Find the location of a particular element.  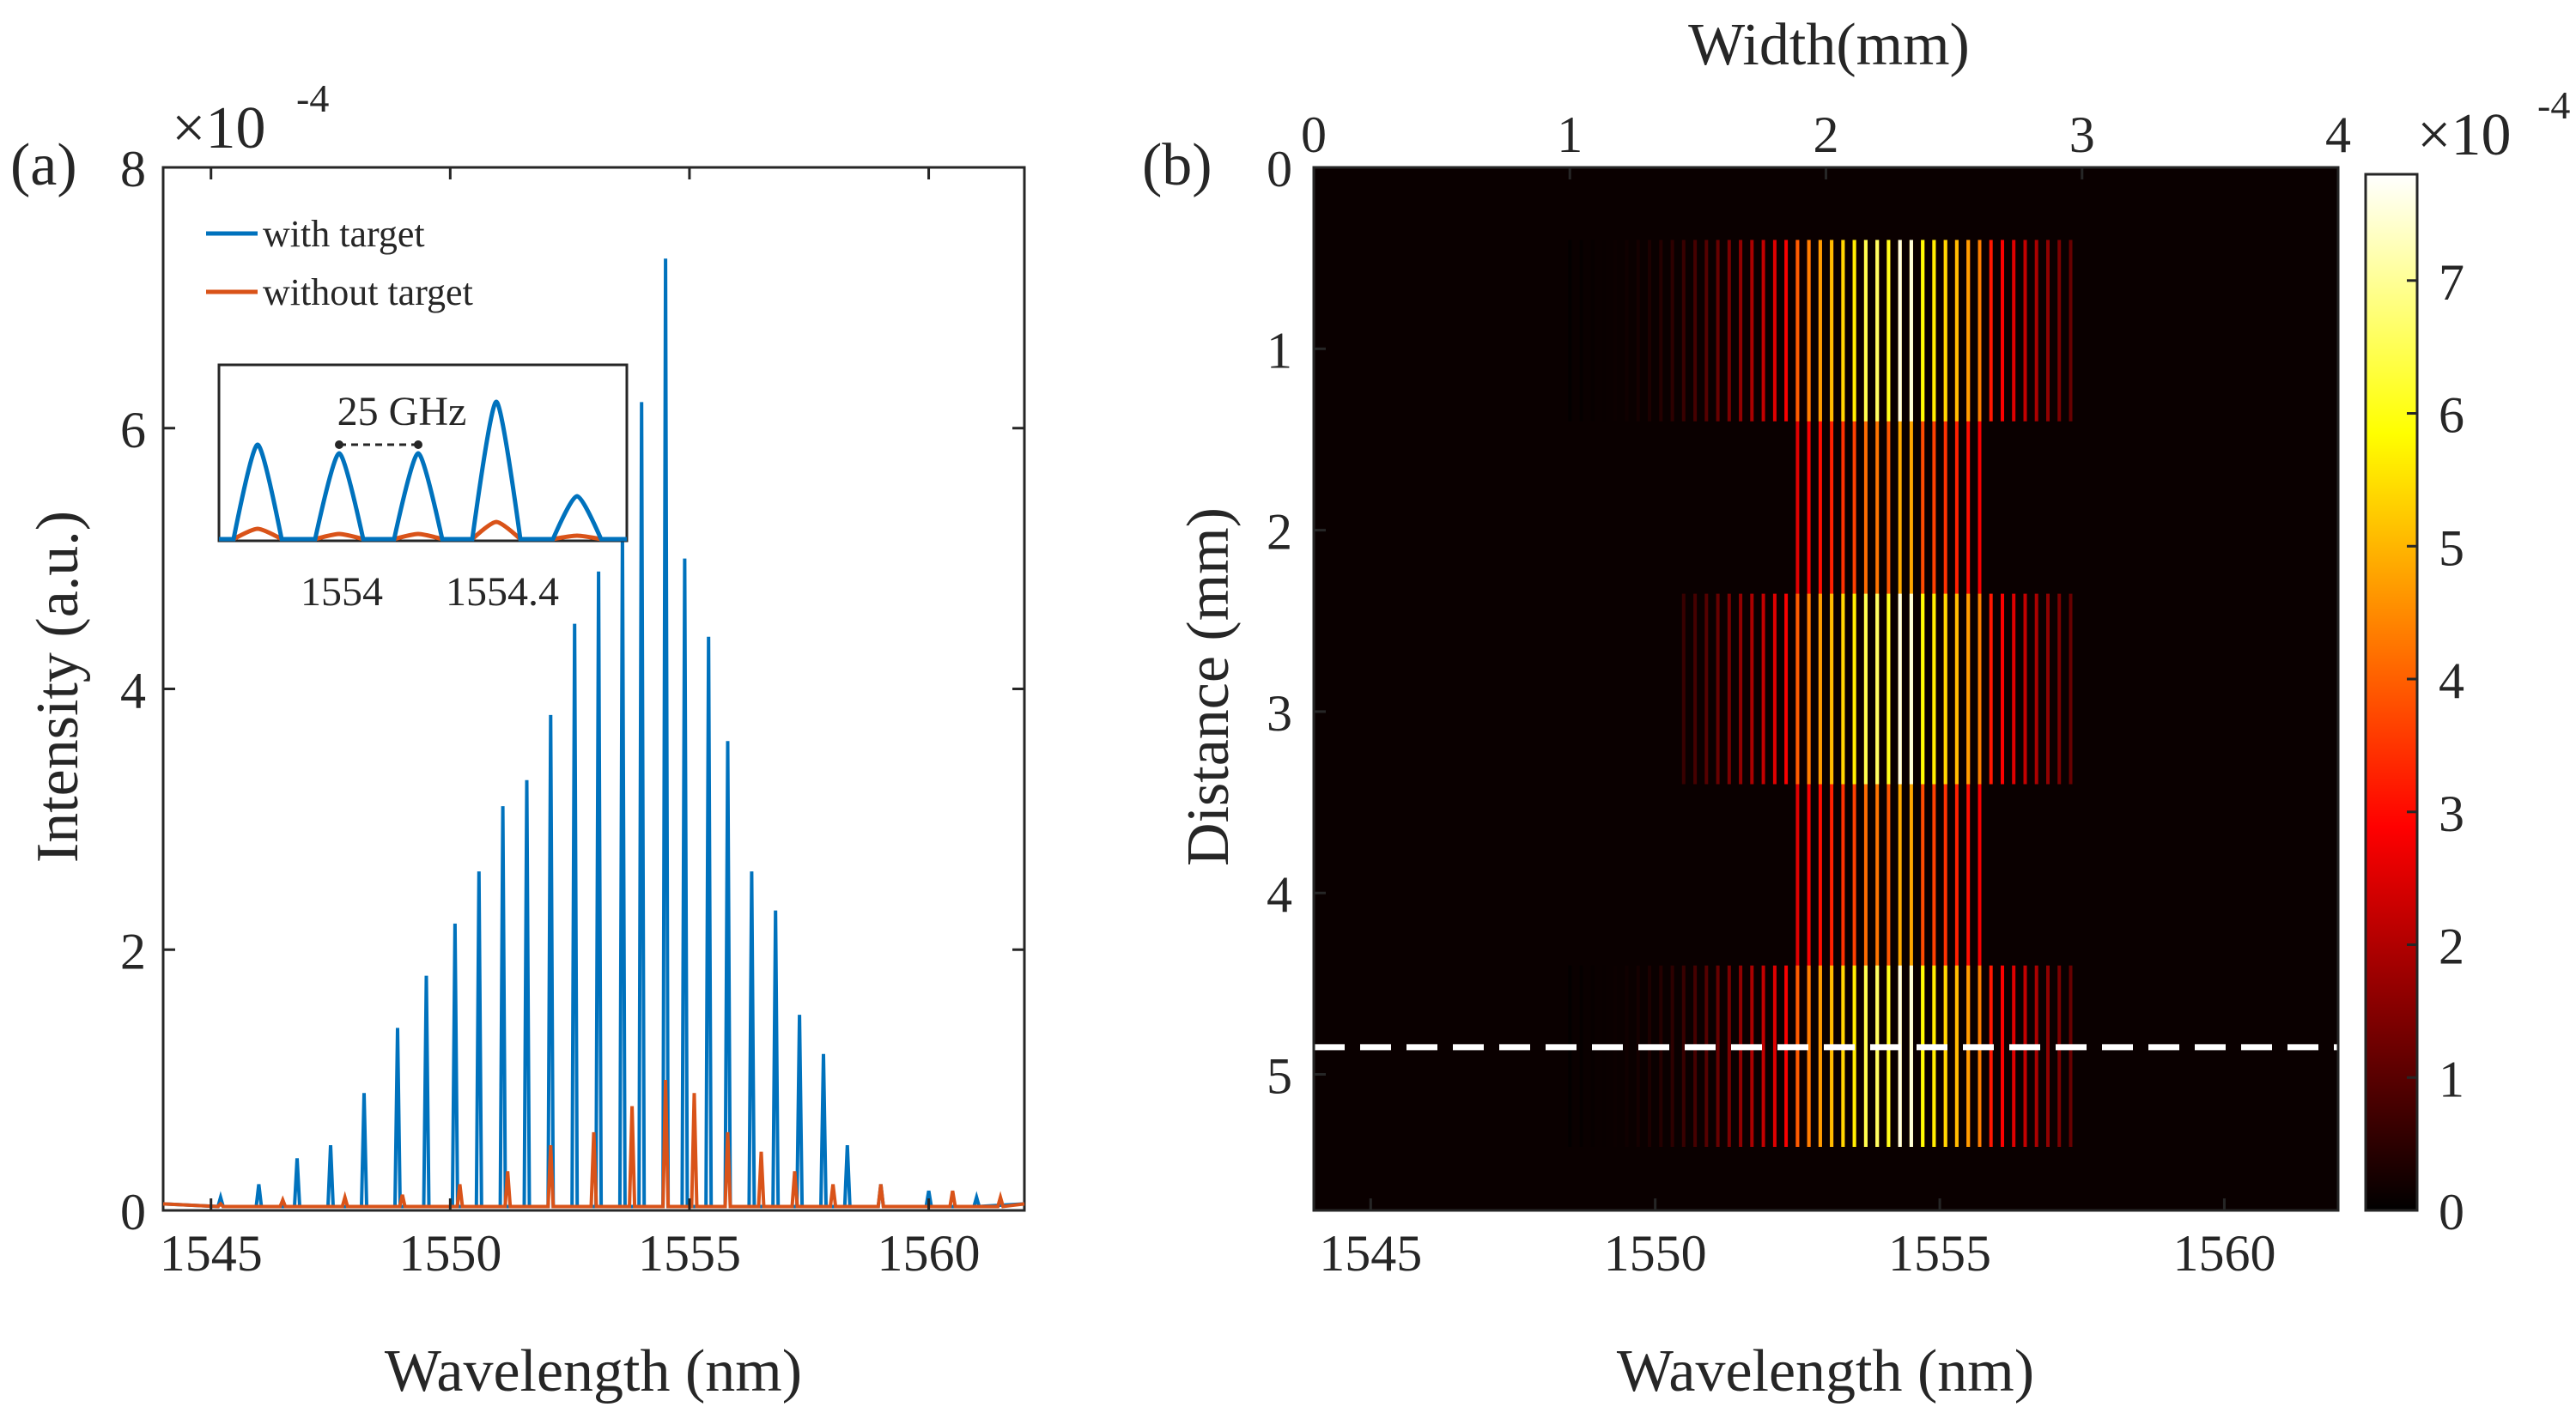

panel-b-ytick-label: 1 is located at coordinates (1279, 350).